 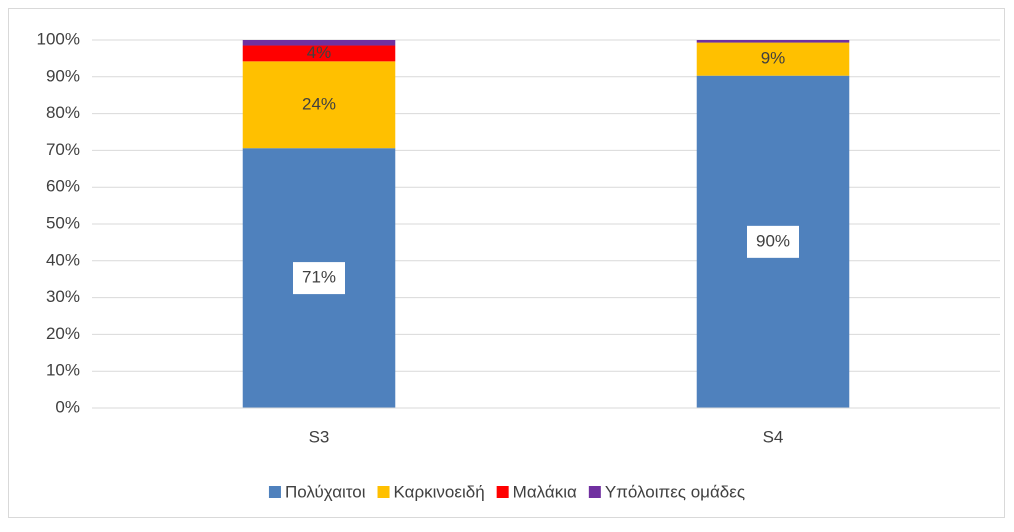 I want to click on legend-label: Καρκινοειδή, so click(x=439, y=491).